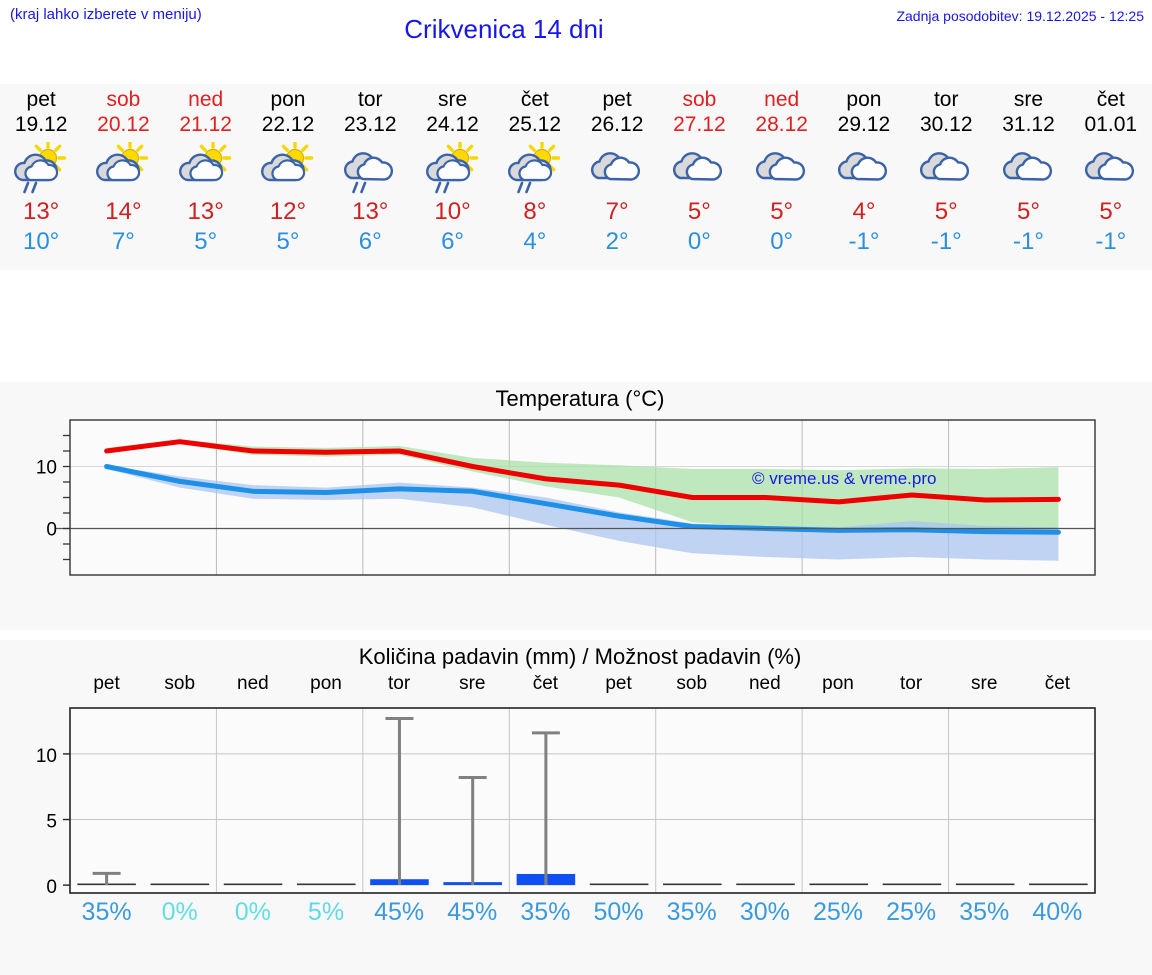  I want to click on day-column: ned 21.12 13° 5°, so click(206, 177).